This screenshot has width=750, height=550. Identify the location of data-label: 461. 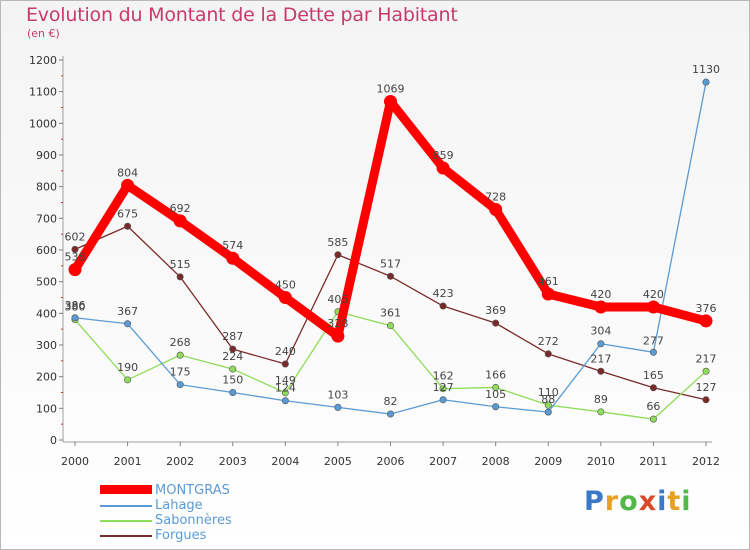
(548, 281).